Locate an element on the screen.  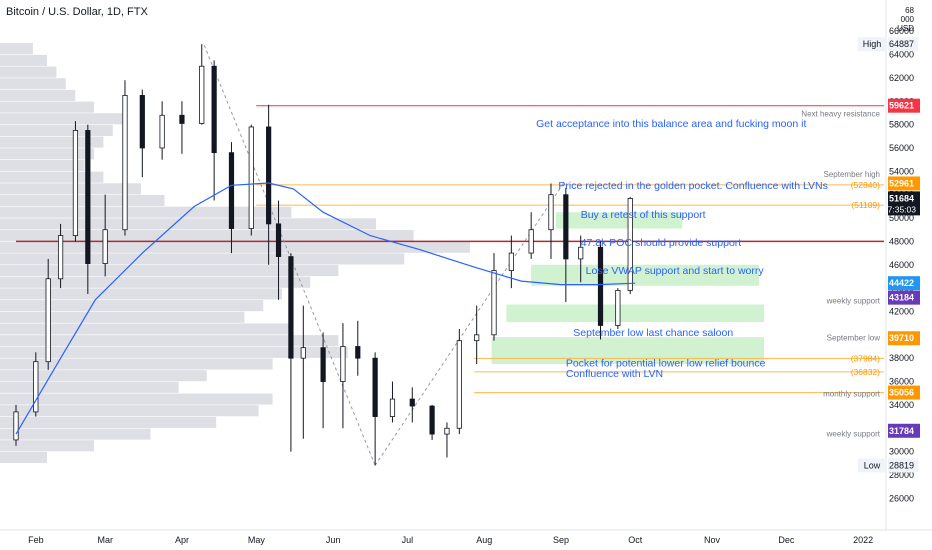
price-tag-text: 64887 is located at coordinates (901, 44).